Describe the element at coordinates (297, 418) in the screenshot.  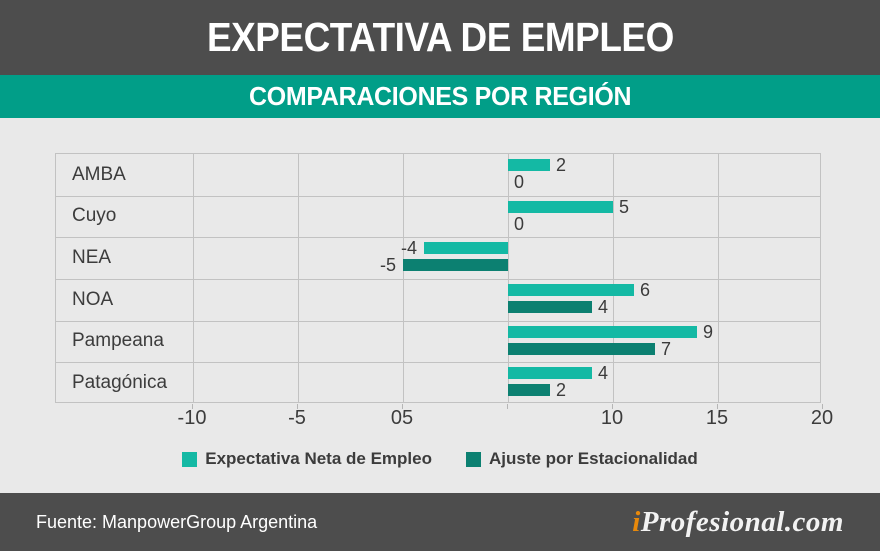
I see `axis-tick-label: -5` at that location.